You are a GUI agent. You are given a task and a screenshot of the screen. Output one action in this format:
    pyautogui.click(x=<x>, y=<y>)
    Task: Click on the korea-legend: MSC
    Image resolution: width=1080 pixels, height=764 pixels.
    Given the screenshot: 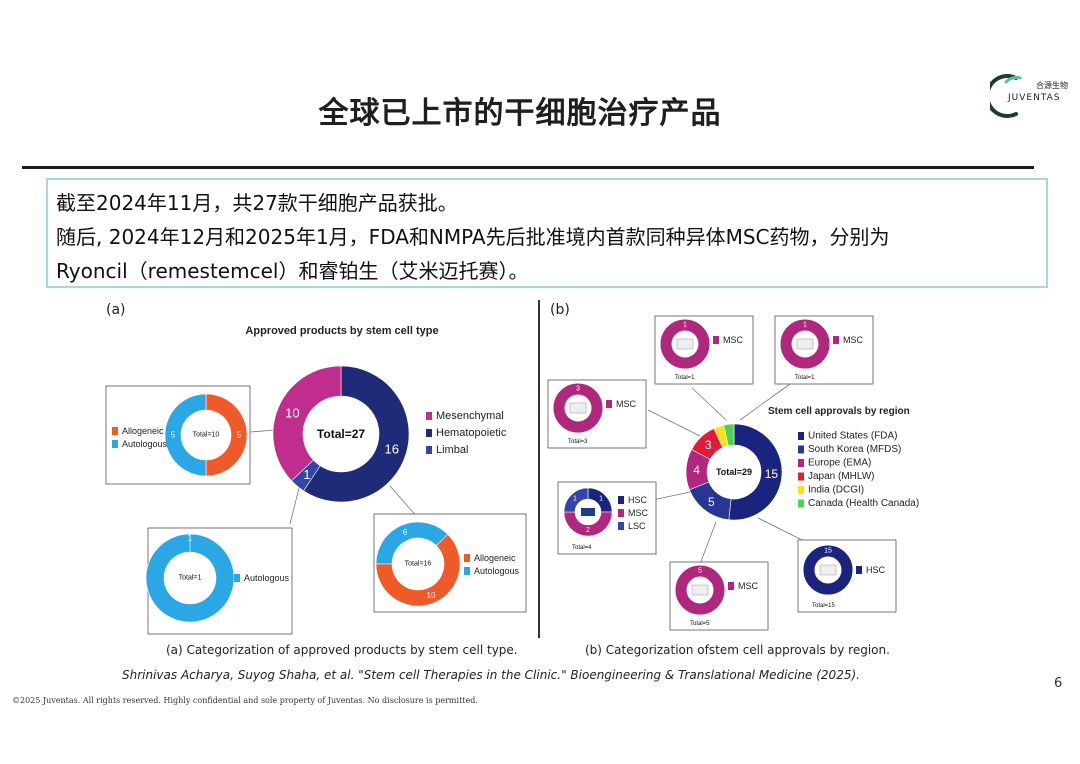 What is the action you would take?
    pyautogui.click(x=748, y=586)
    